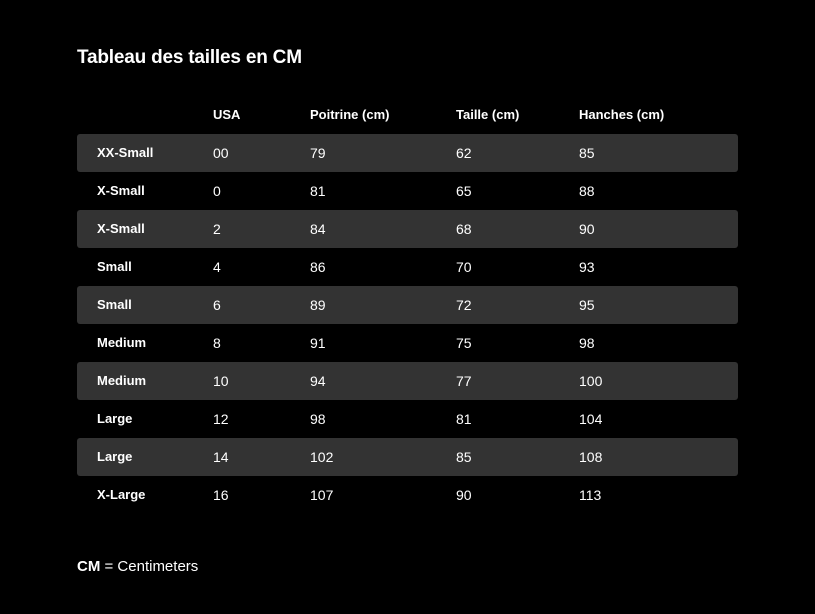 Image resolution: width=815 pixels, height=614 pixels. I want to click on usa-cell: 14, so click(221, 457).